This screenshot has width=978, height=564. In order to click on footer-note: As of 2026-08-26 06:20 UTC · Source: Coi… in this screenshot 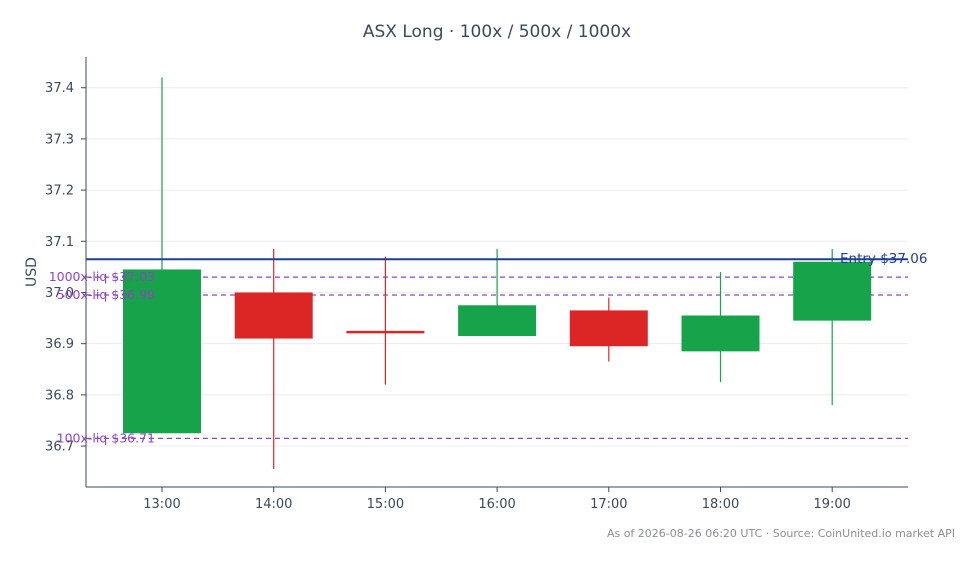, I will do `click(781, 533)`.